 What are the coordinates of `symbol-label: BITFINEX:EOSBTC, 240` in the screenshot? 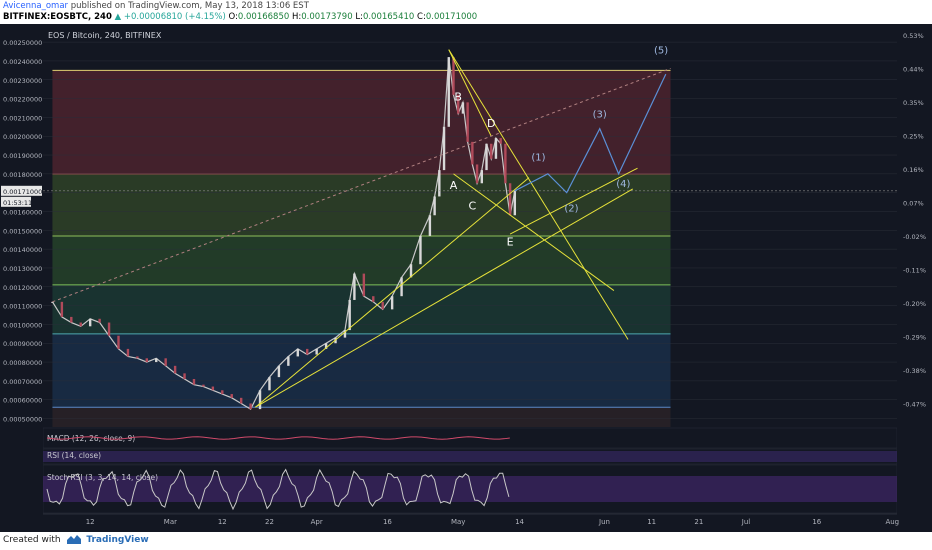 It's located at (57, 17).